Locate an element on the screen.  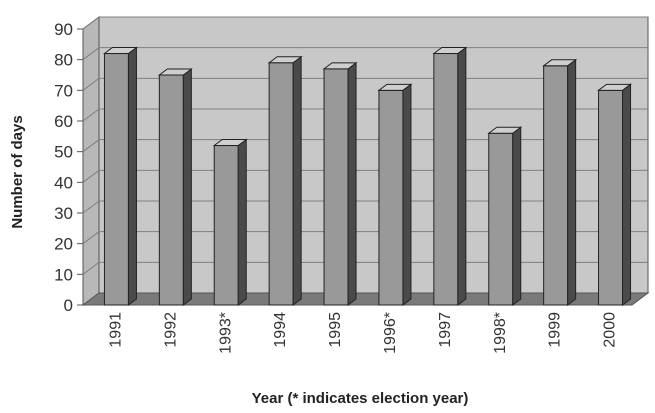
x-tick-label: 1993* is located at coordinates (225, 333).